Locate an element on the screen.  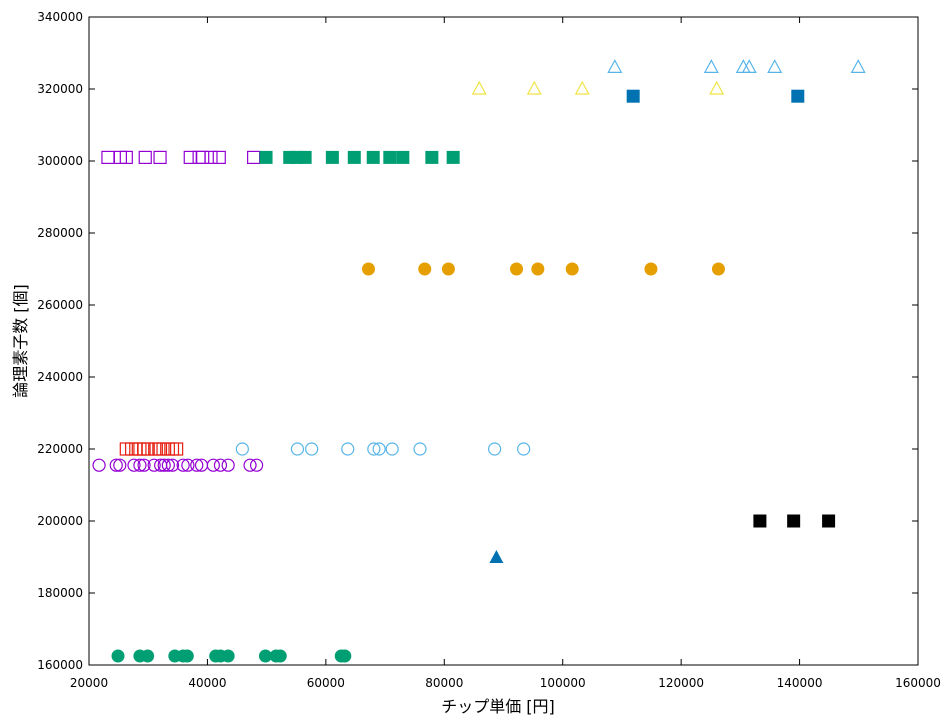
x-tick-label: 160000 is located at coordinates (918, 683).